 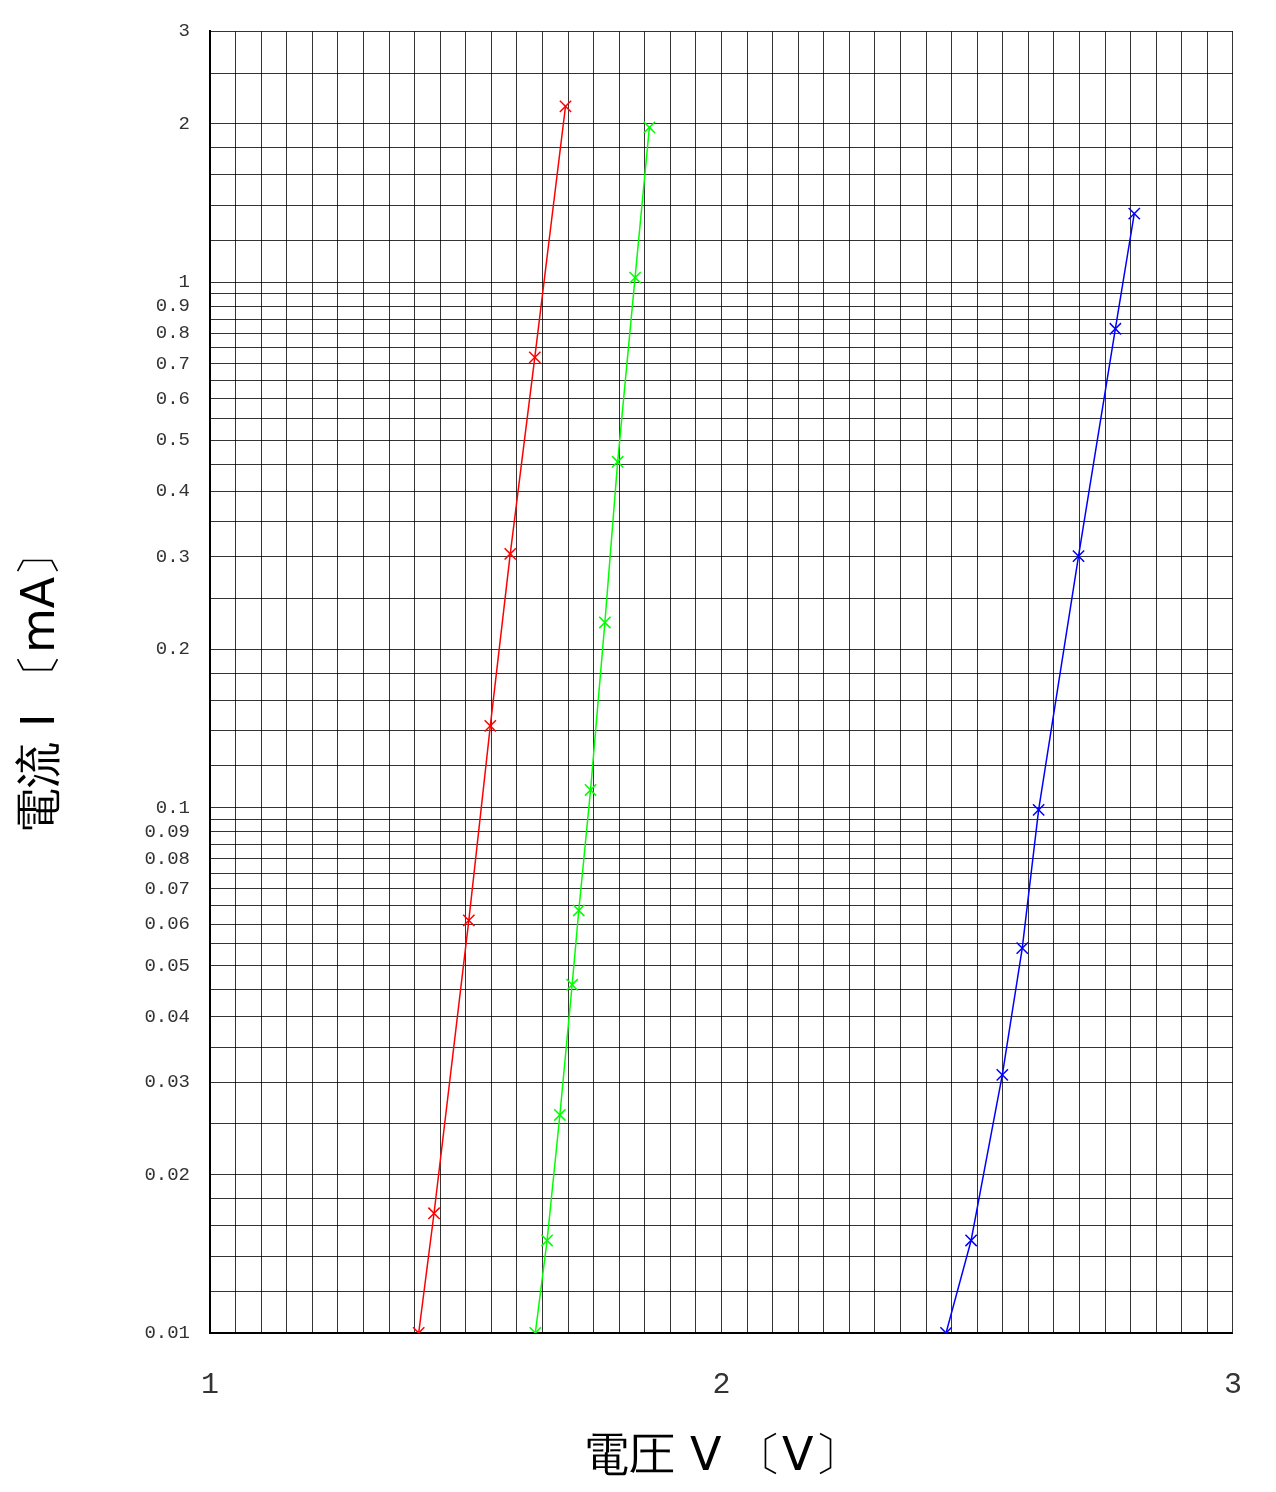 What do you see at coordinates (1233, 1384) in the screenshot?
I see `x-tick-label: 3` at bounding box center [1233, 1384].